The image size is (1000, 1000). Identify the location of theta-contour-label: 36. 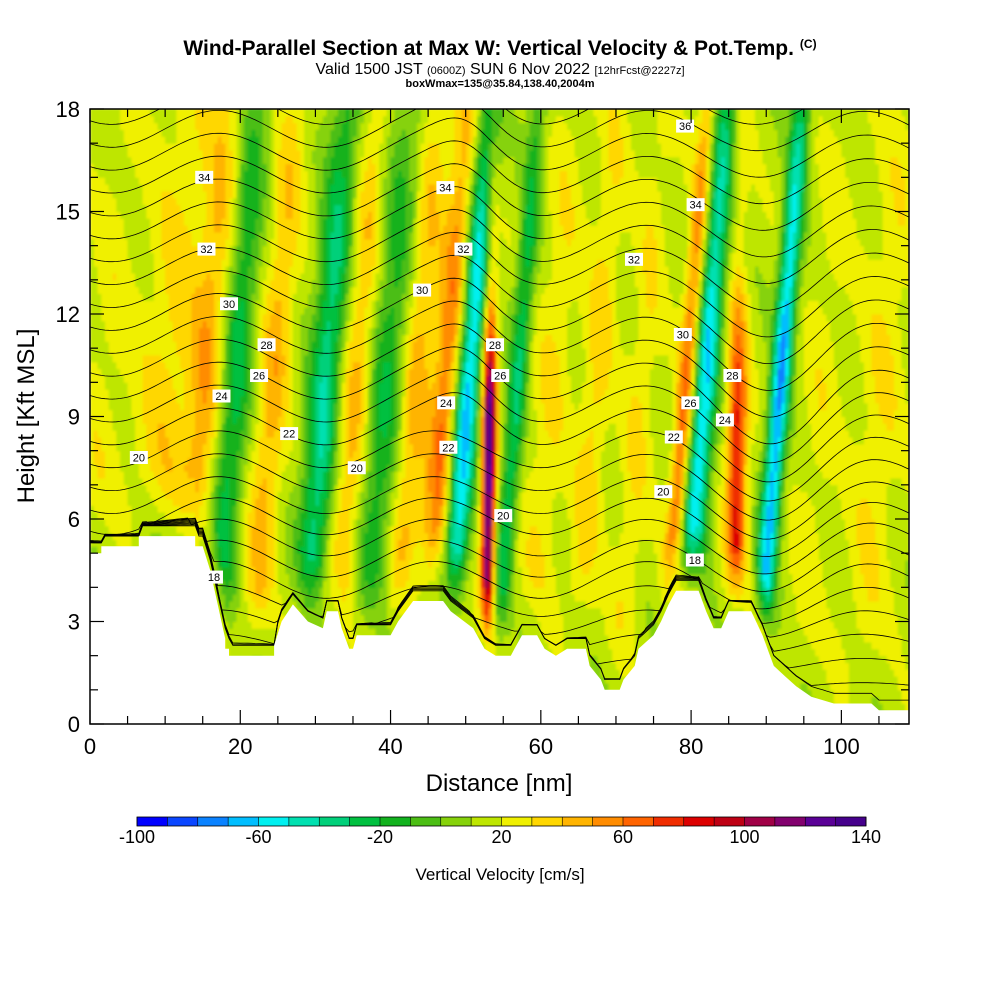
(685, 126).